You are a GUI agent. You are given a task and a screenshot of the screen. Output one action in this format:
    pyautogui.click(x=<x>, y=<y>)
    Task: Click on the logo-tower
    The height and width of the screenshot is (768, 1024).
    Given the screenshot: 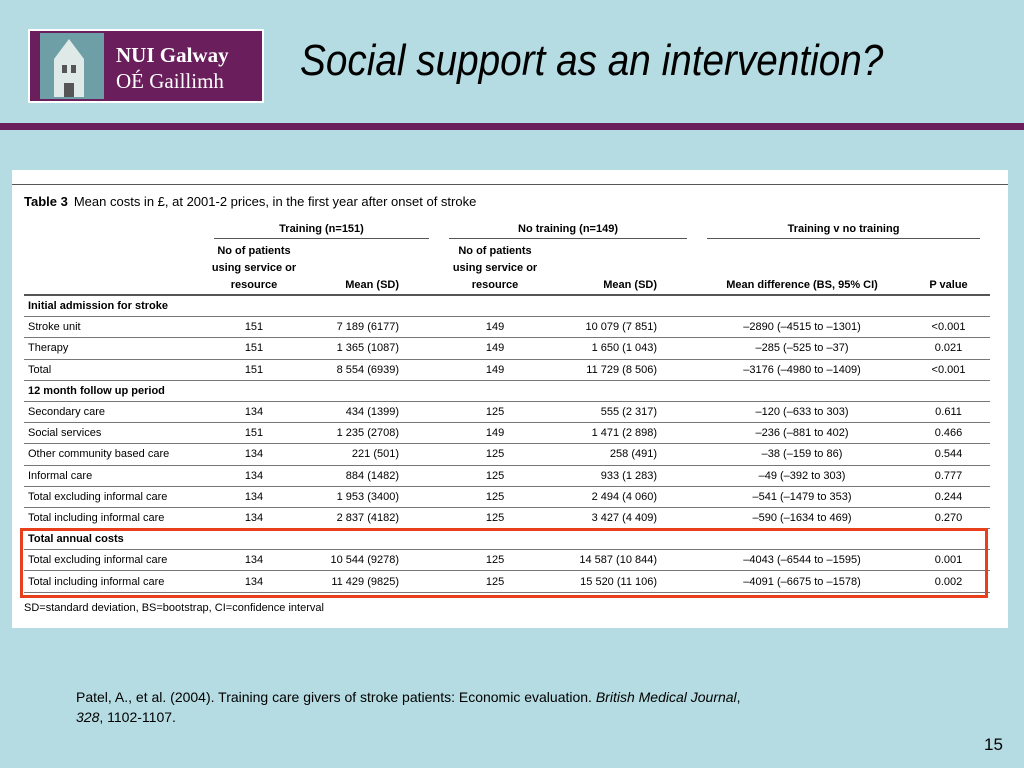 What is the action you would take?
    pyautogui.click(x=72, y=66)
    